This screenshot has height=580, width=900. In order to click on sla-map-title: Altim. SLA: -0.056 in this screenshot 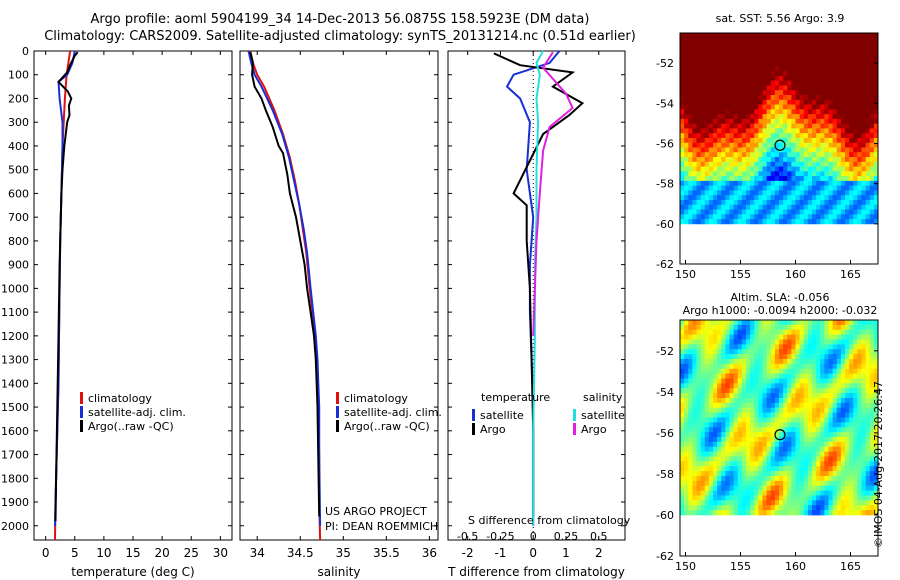, I will do `click(780, 297)`.